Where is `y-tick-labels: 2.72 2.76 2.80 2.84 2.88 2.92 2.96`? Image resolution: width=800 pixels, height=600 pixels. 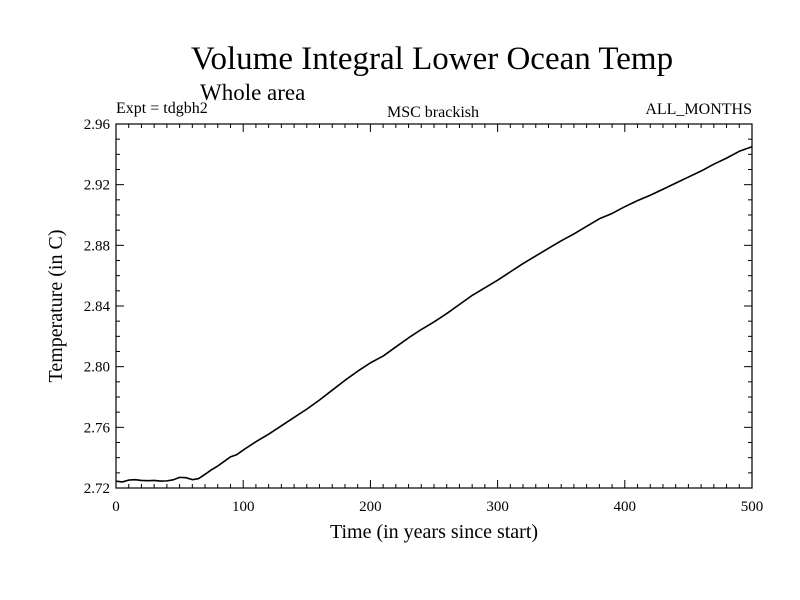
y-tick-labels: 2.72 2.76 2.80 2.84 2.88 2.92 2.96 is located at coordinates (97, 307).